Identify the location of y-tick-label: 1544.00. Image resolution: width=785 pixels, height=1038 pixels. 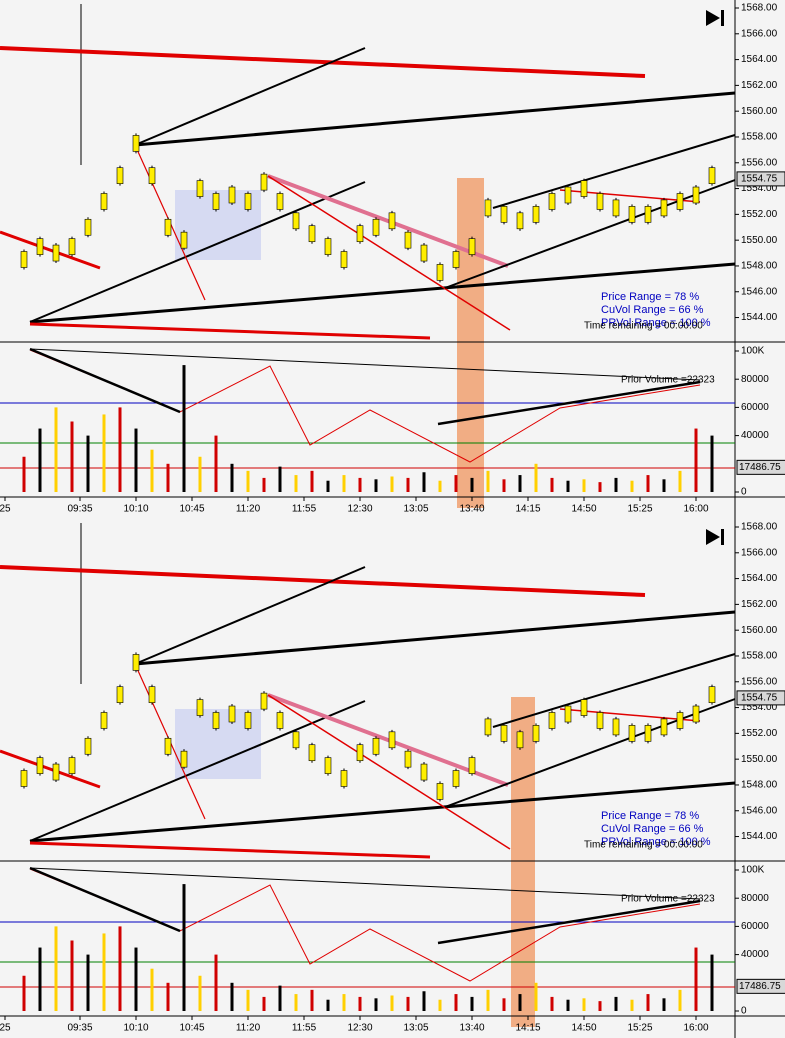
(759, 317).